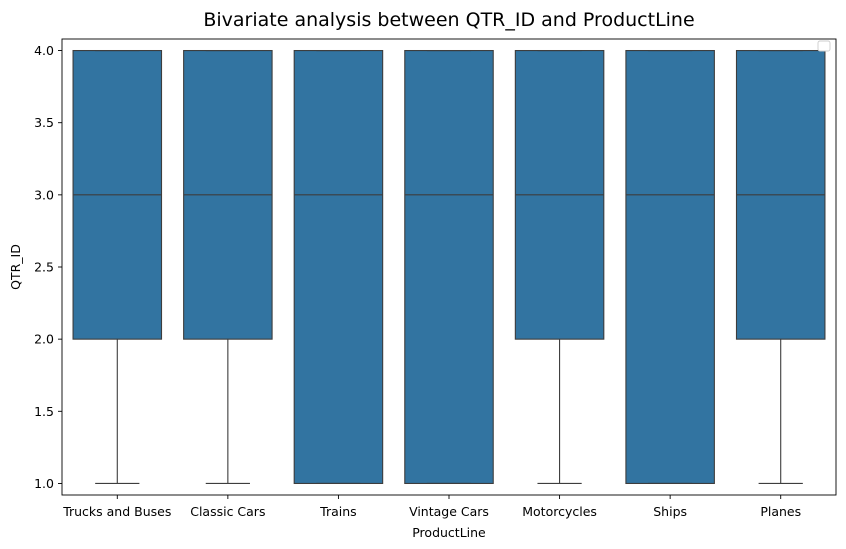 Image resolution: width=846 pixels, height=549 pixels. Describe the element at coordinates (44, 483) in the screenshot. I see `y-tick-label: 1.0` at that location.